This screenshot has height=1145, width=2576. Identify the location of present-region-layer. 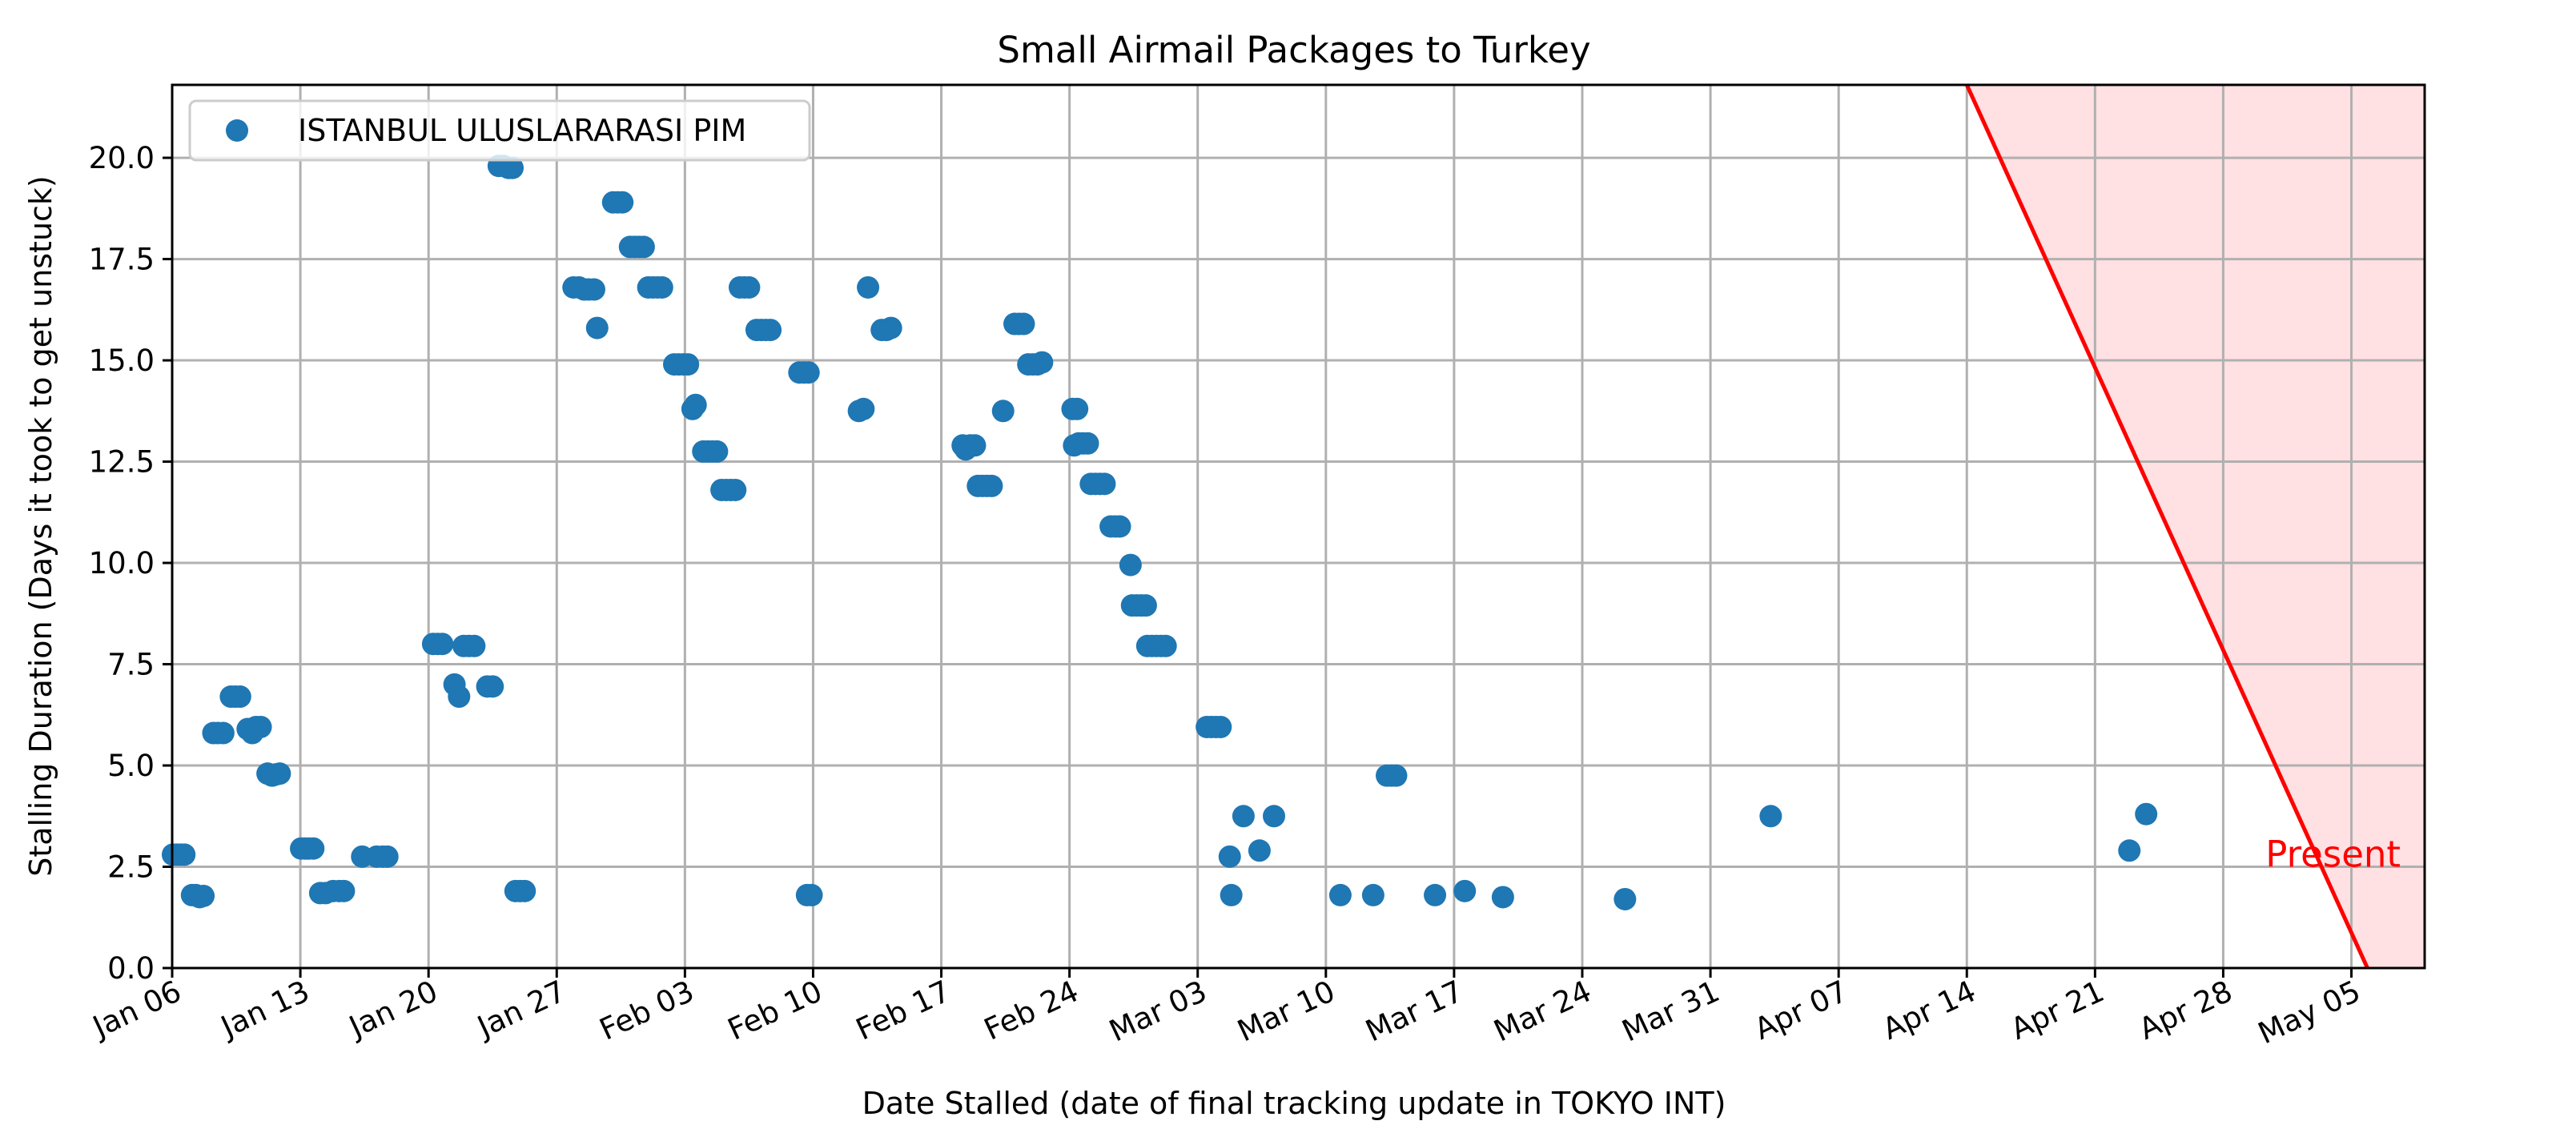
(2196, 527).